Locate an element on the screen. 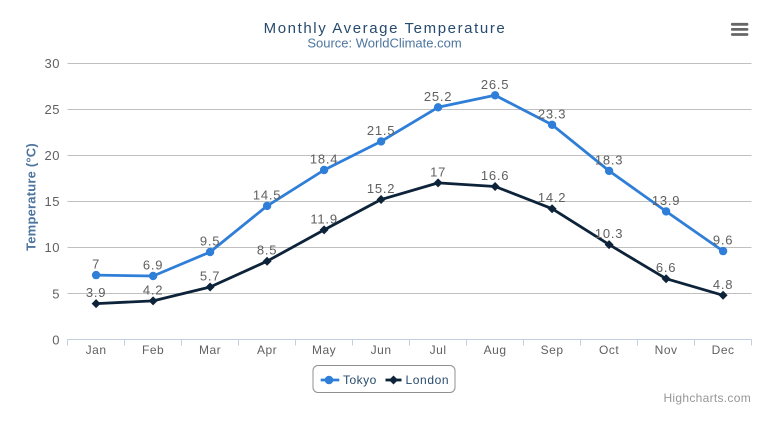 This screenshot has height=421, width=769. svg-text: 11.9 is located at coordinates (324, 218).